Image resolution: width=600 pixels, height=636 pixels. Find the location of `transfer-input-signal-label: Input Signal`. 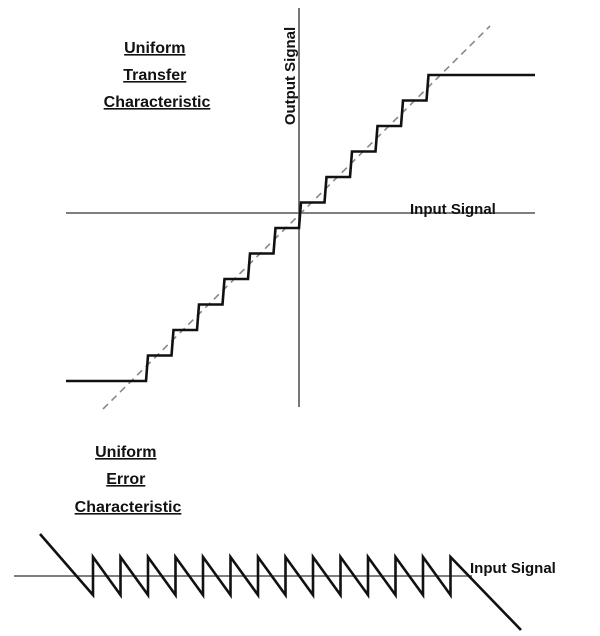

transfer-input-signal-label: Input Signal is located at coordinates (453, 209).